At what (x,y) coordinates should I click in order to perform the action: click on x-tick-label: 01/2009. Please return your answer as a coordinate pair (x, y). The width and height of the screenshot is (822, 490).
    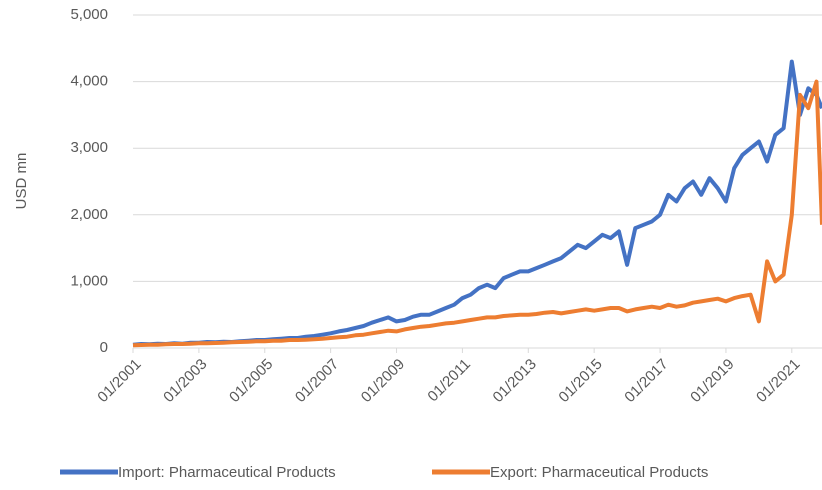
    Looking at the image, I should click on (383, 381).